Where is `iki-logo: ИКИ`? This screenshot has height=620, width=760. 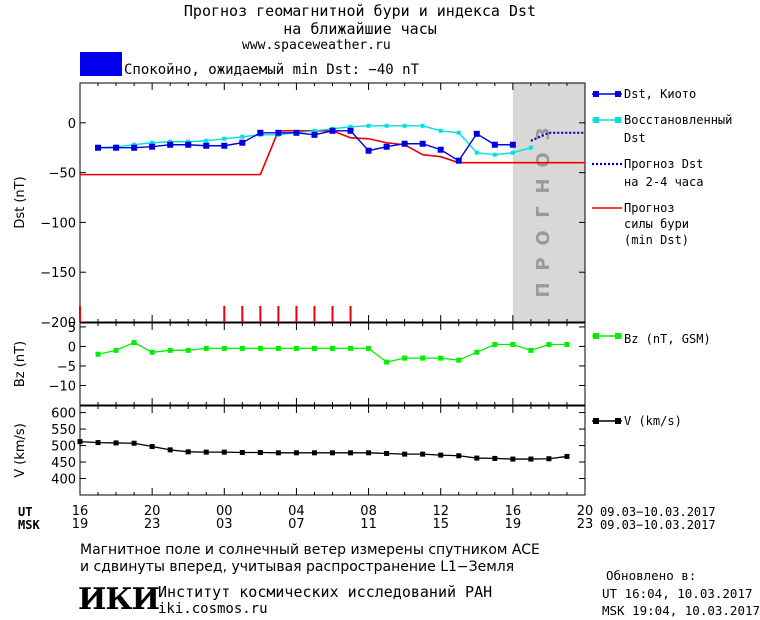
iki-logo: ИКИ is located at coordinates (119, 599).